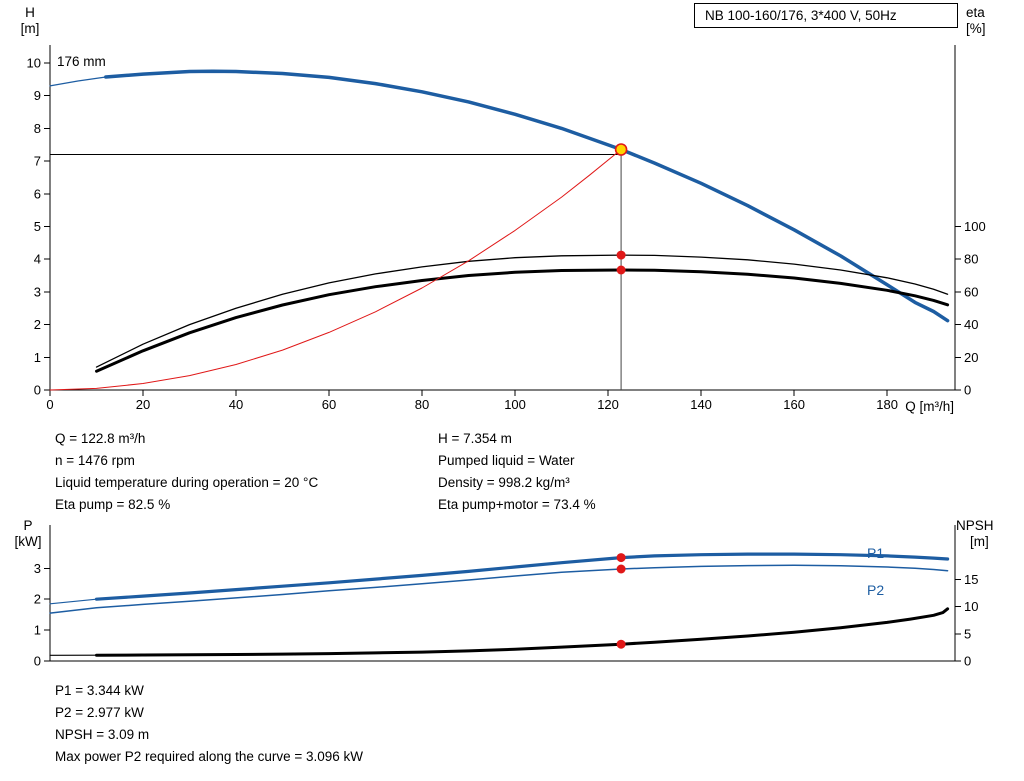 This screenshot has height=781, width=1024. Describe the element at coordinates (102, 734) in the screenshot. I see `result-npsh: NPSH = 3.09 m` at that location.